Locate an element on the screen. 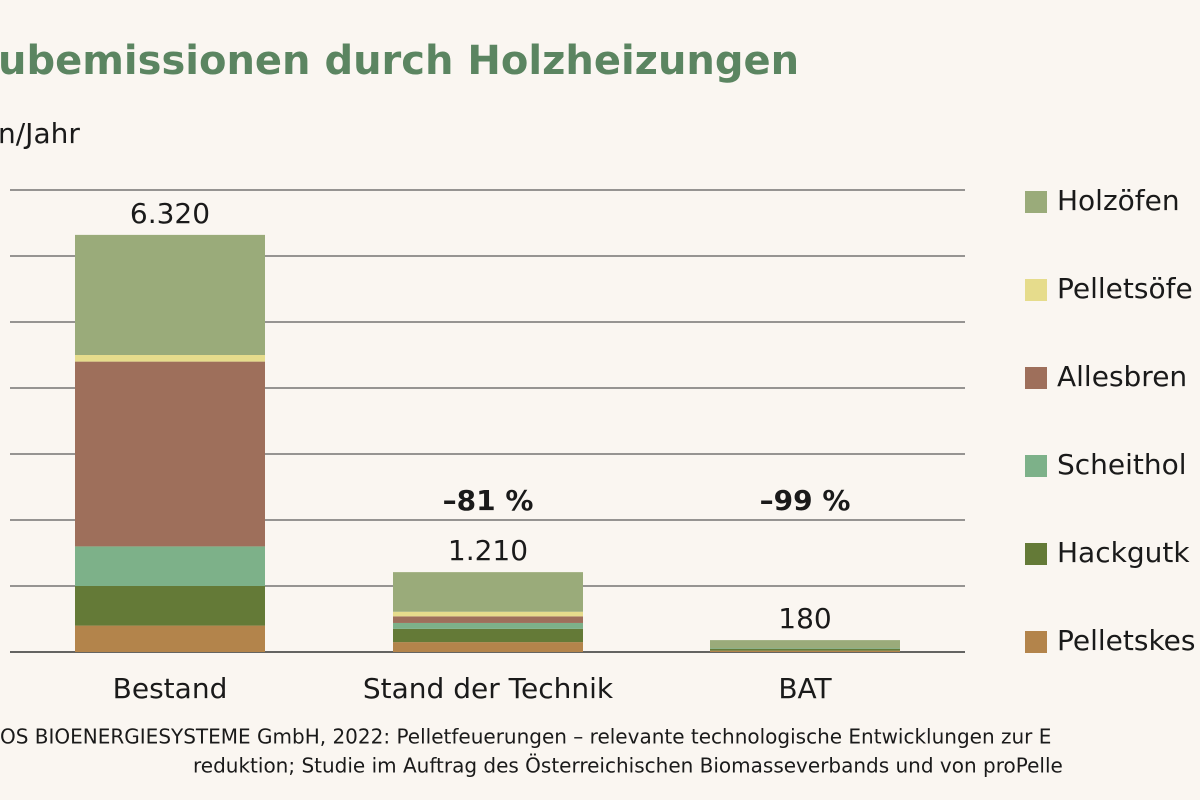 The width and height of the screenshot is (1200, 800). total-label: 6.320 is located at coordinates (170, 213).